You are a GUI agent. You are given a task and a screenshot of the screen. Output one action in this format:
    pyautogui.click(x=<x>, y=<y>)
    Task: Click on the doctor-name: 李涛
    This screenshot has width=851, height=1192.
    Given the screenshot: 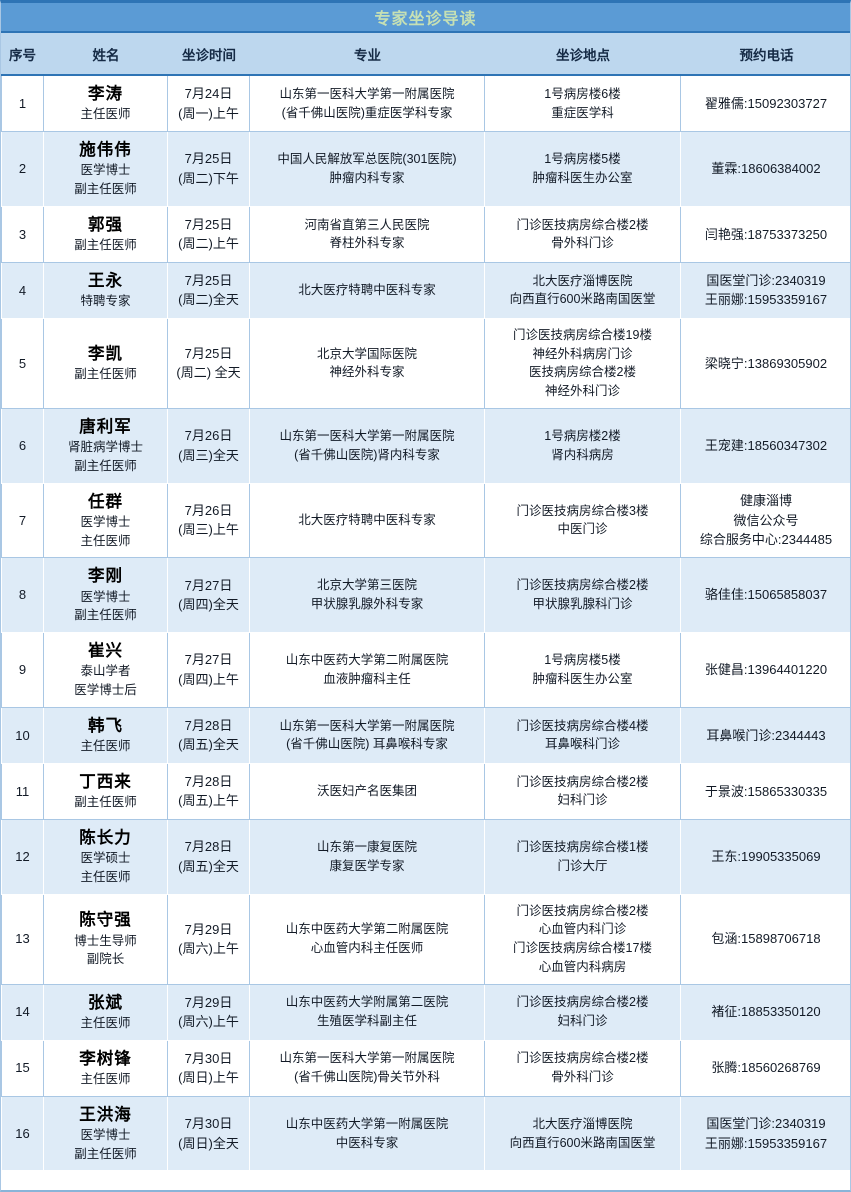 What is the action you would take?
    pyautogui.click(x=105, y=94)
    